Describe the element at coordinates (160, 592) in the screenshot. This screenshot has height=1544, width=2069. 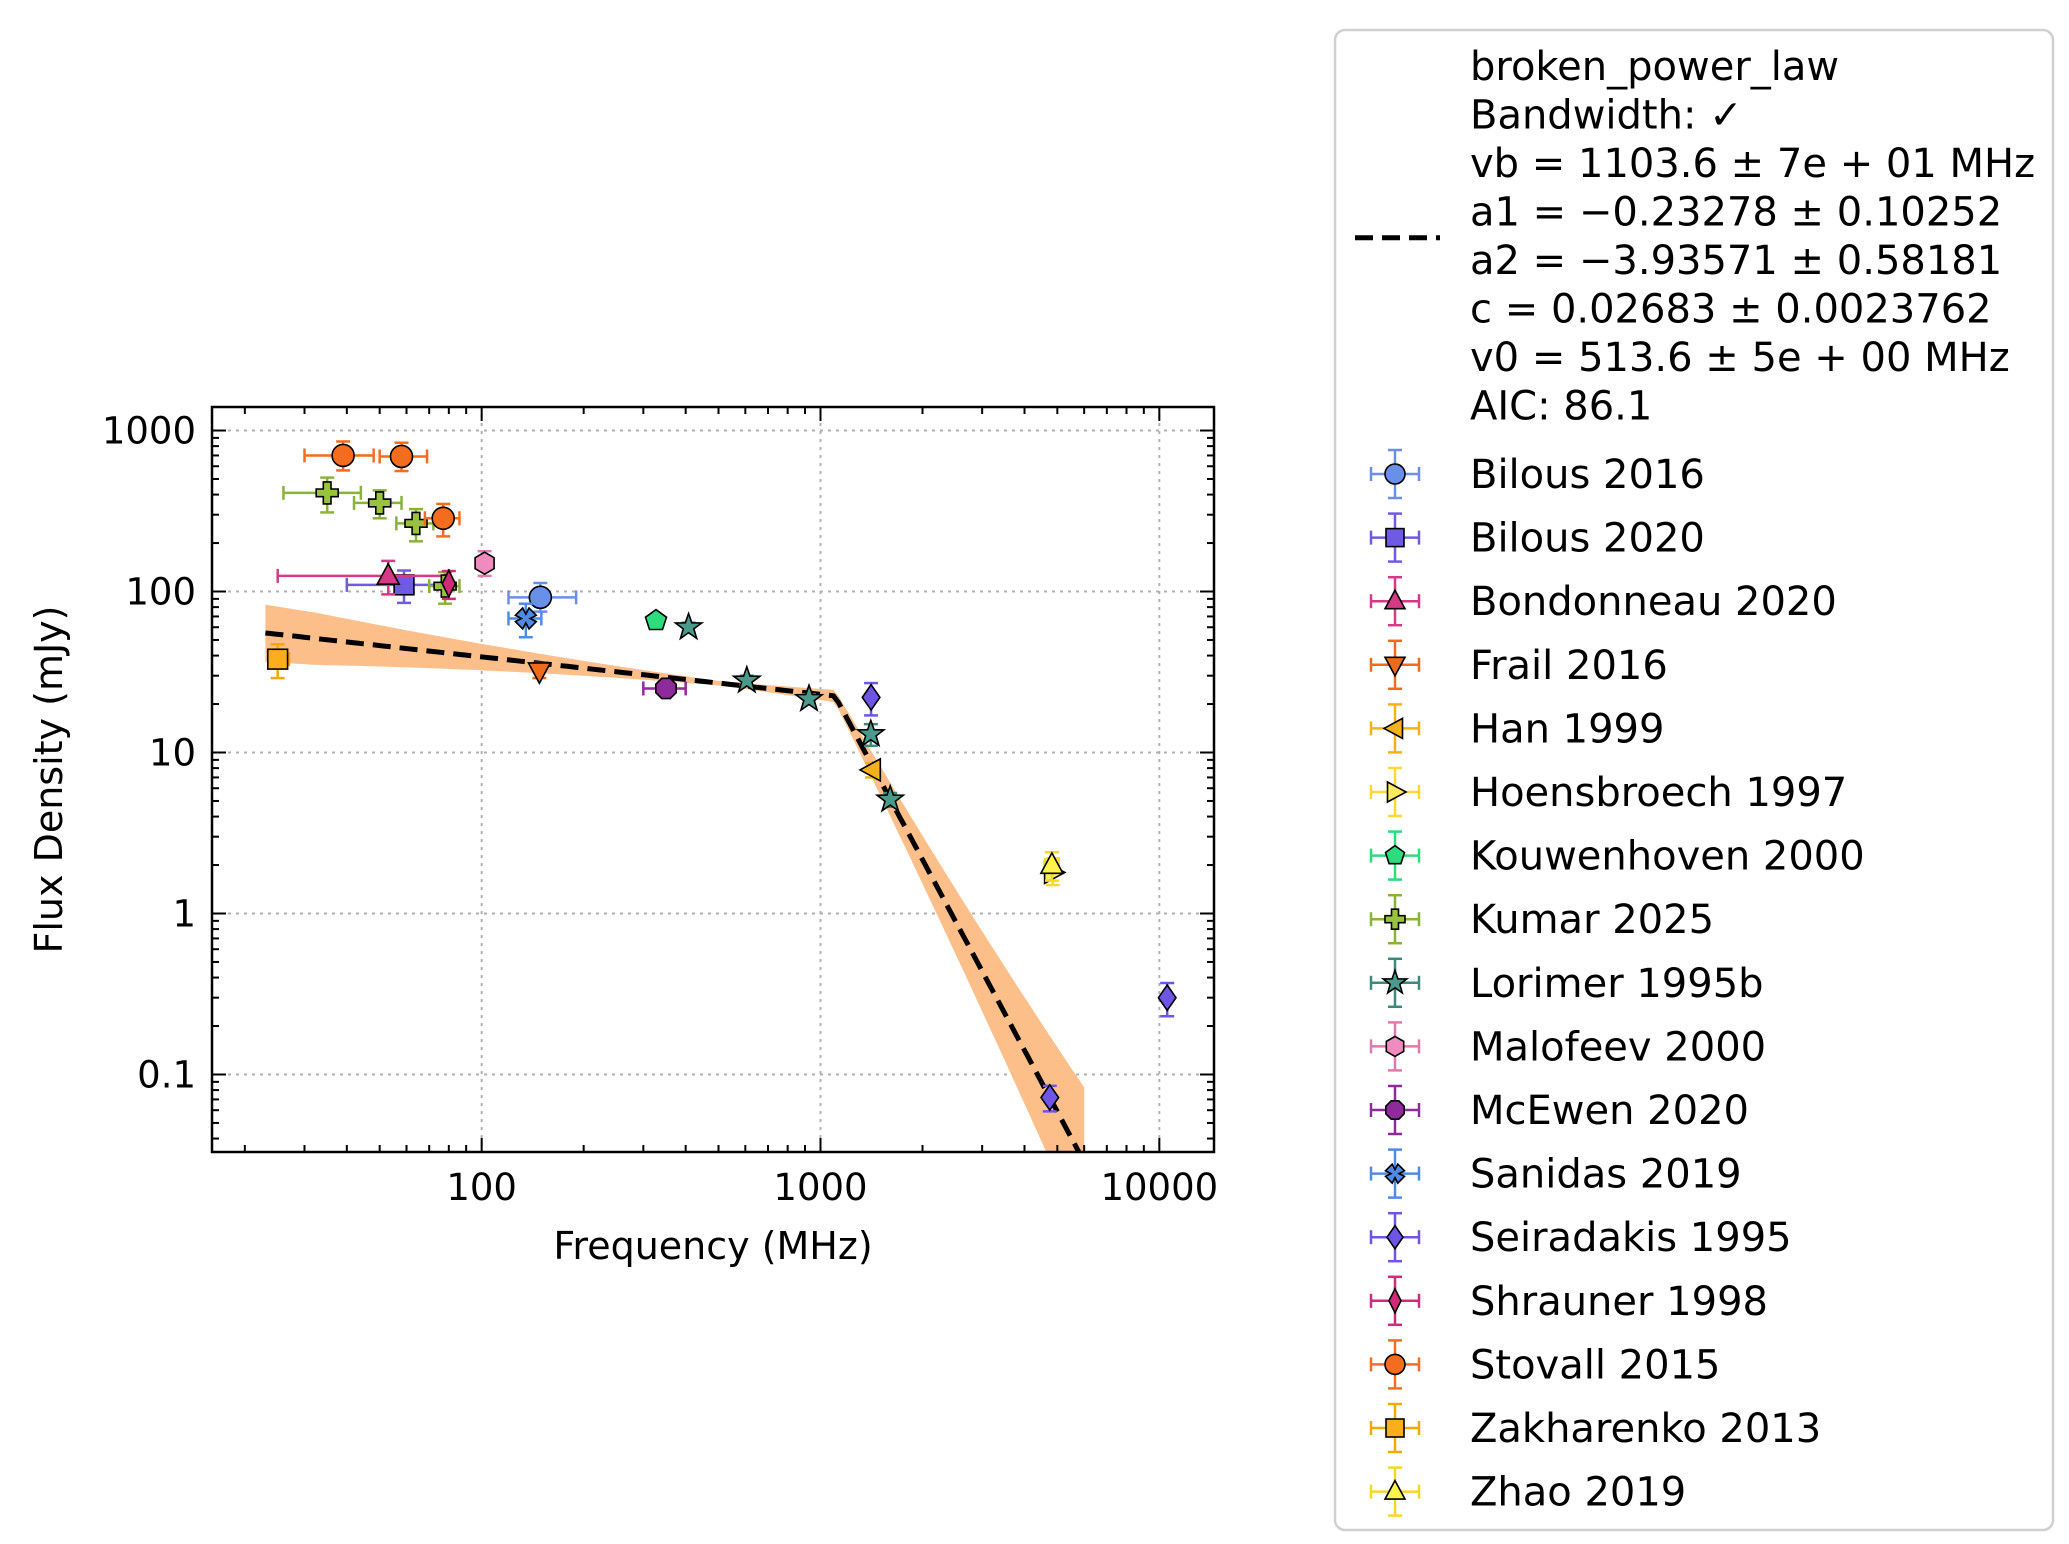
I see `y-tick-label: 100` at that location.